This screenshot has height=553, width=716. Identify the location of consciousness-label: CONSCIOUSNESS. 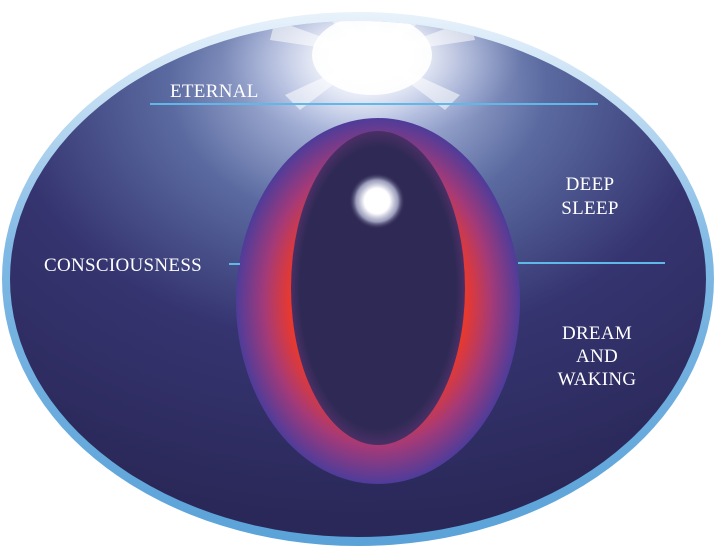
(123, 265).